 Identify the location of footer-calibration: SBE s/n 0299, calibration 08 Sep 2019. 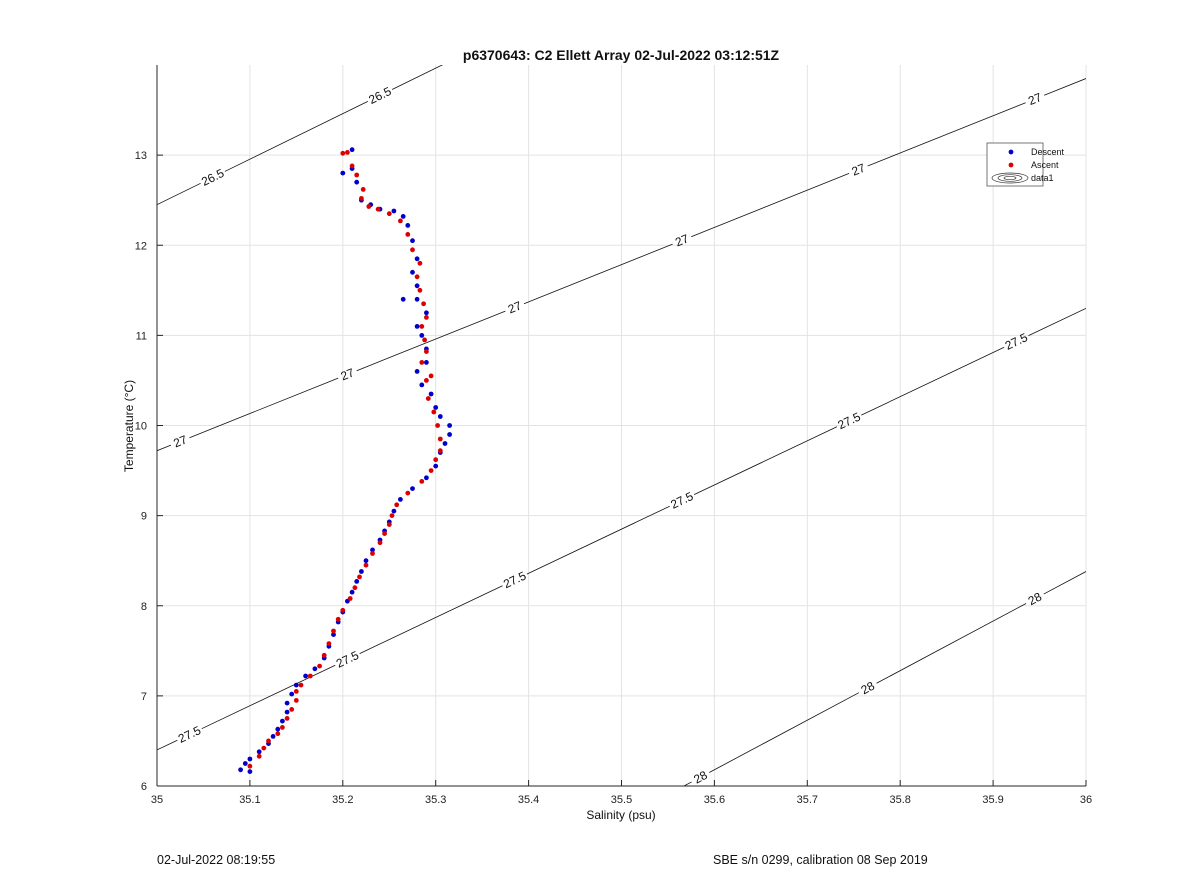
(820, 860).